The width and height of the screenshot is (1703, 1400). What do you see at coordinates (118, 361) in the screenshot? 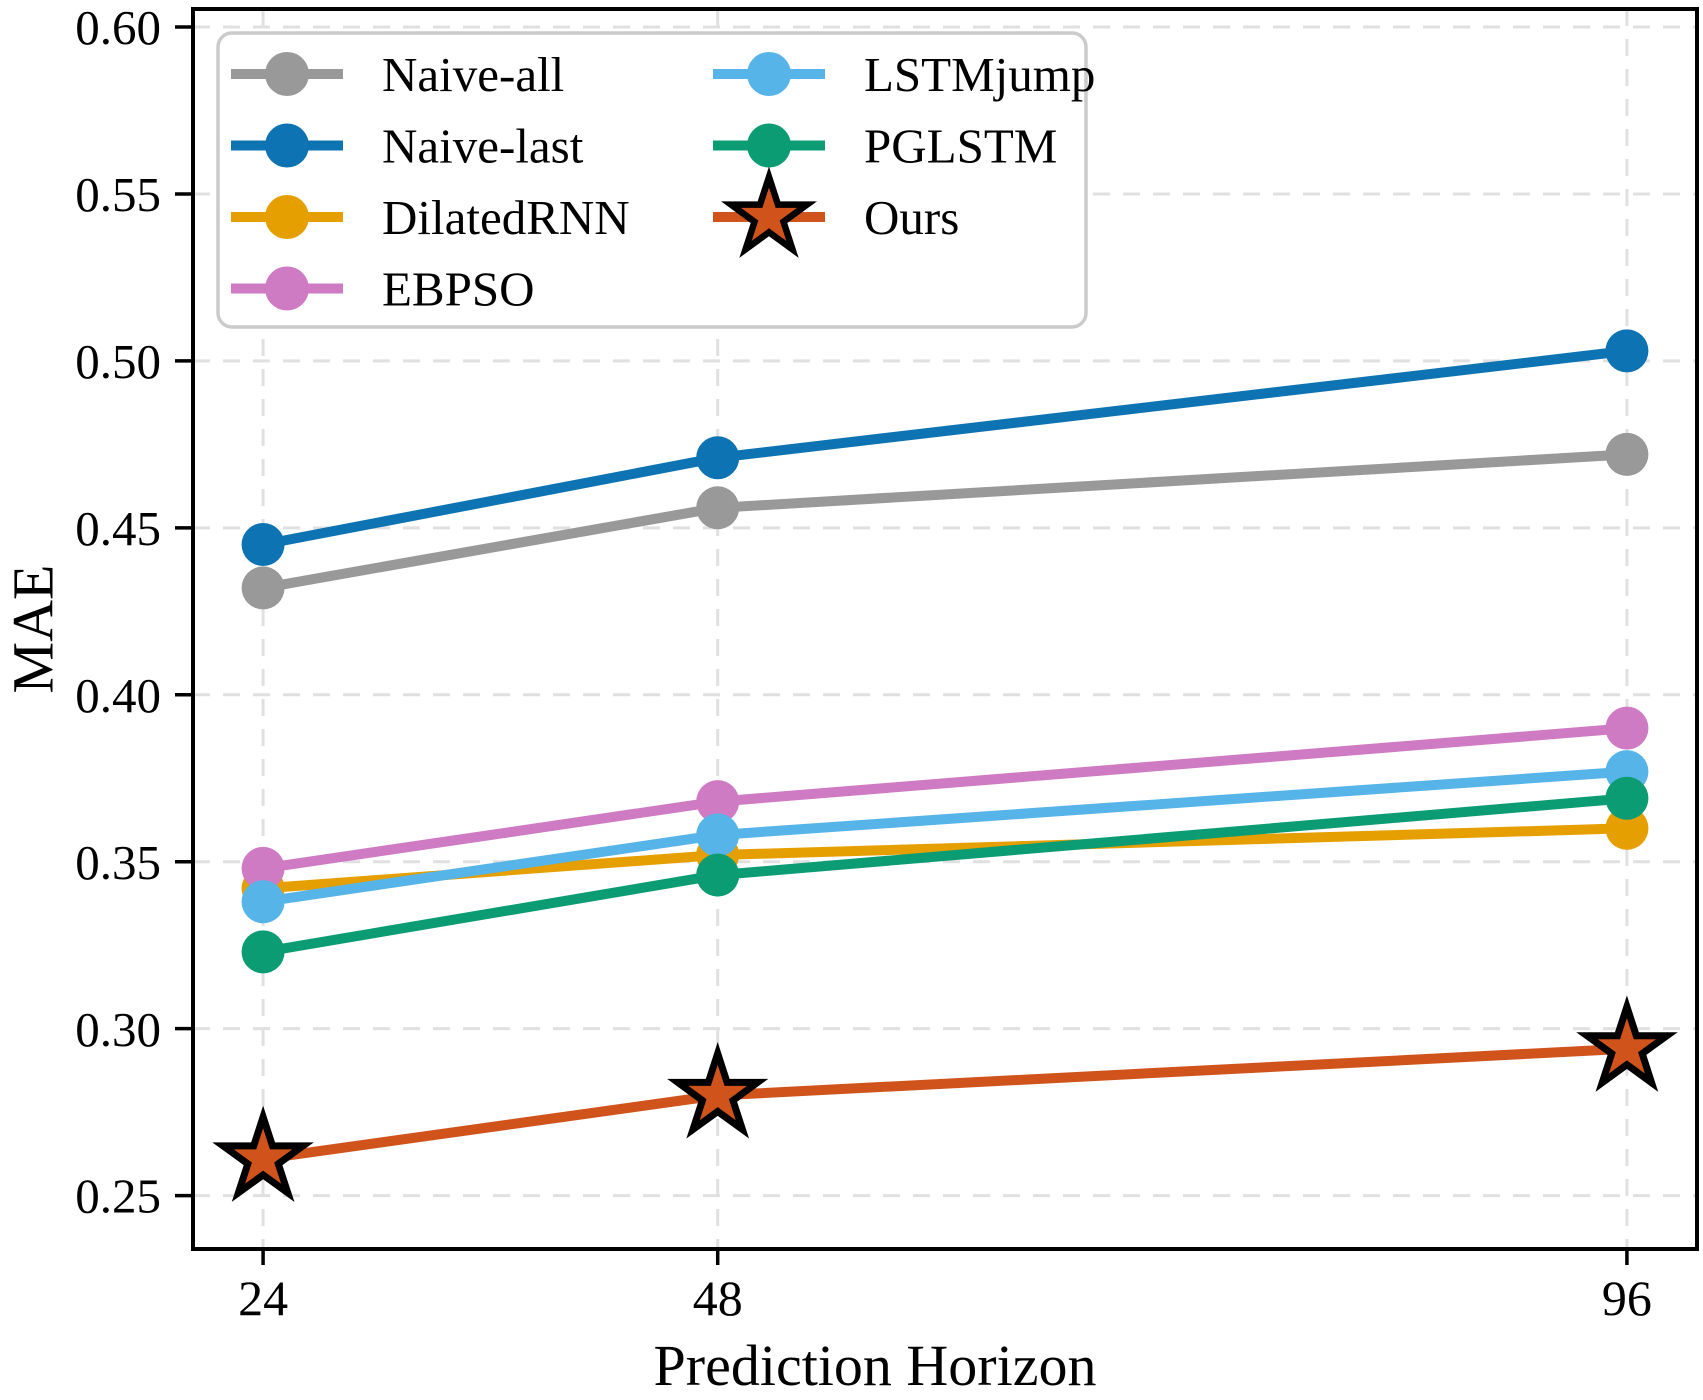
I see `y-tick-label: 0.50` at bounding box center [118, 361].